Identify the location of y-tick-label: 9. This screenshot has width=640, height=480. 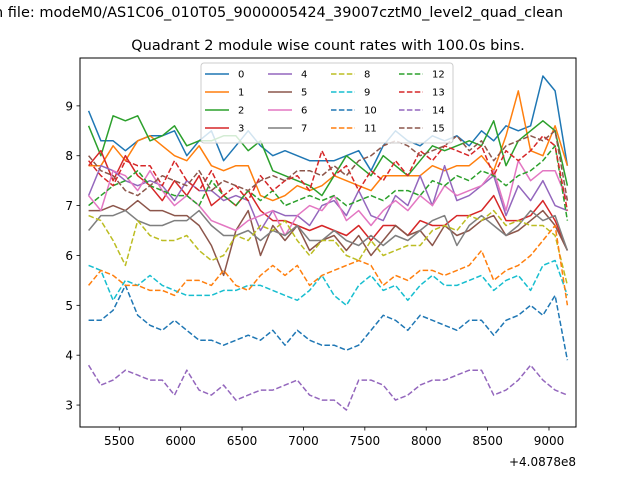
(69, 106).